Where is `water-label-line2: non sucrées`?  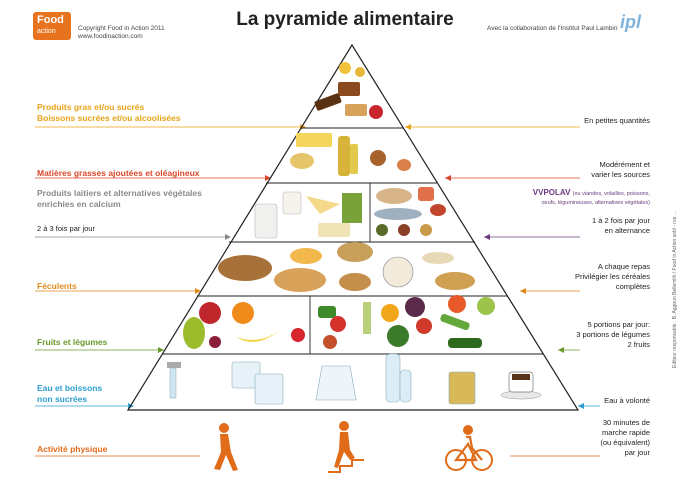
water-label-line2: non sucrées is located at coordinates (62, 399).